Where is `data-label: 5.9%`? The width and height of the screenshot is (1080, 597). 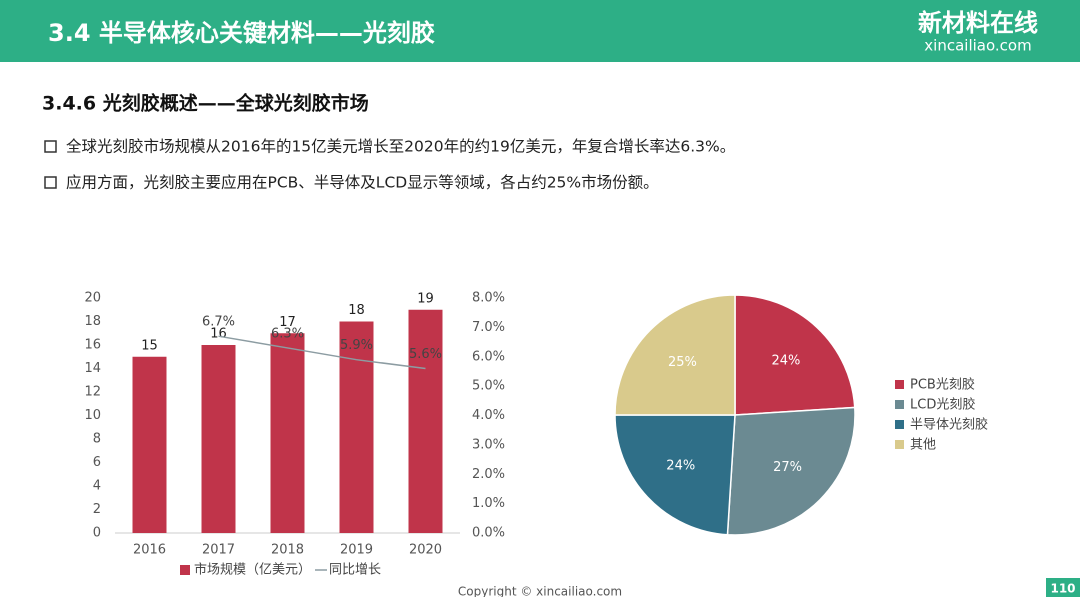 data-label: 5.9% is located at coordinates (356, 345).